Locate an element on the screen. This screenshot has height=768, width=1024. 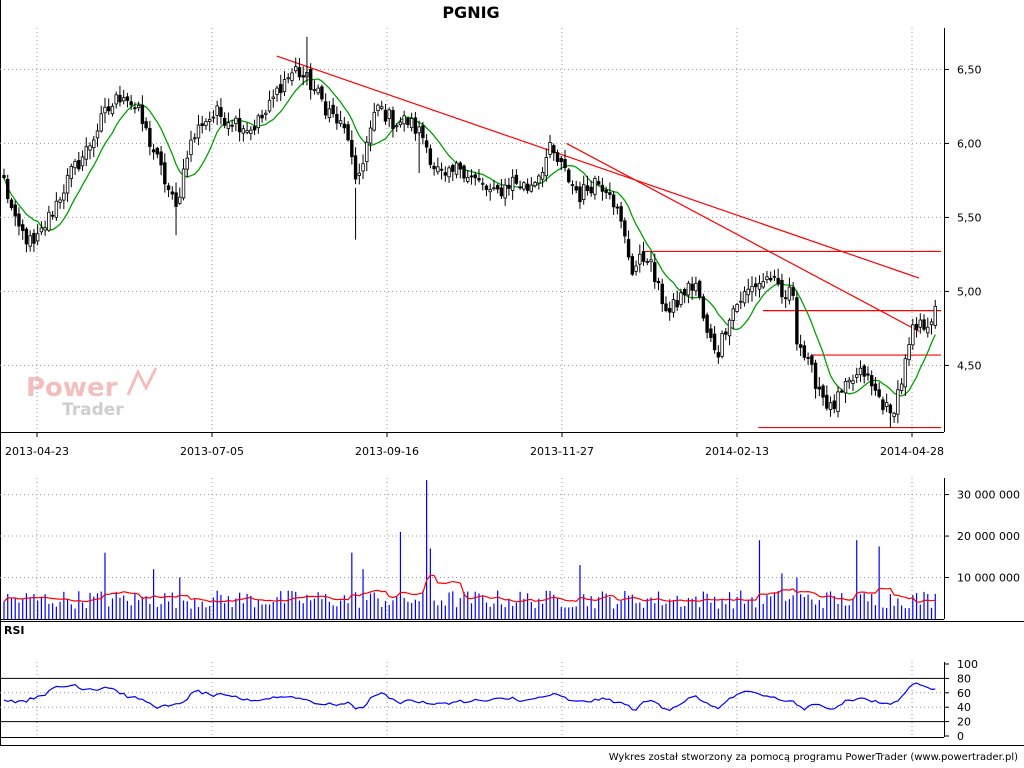
volume-grid is located at coordinates (472, 536).